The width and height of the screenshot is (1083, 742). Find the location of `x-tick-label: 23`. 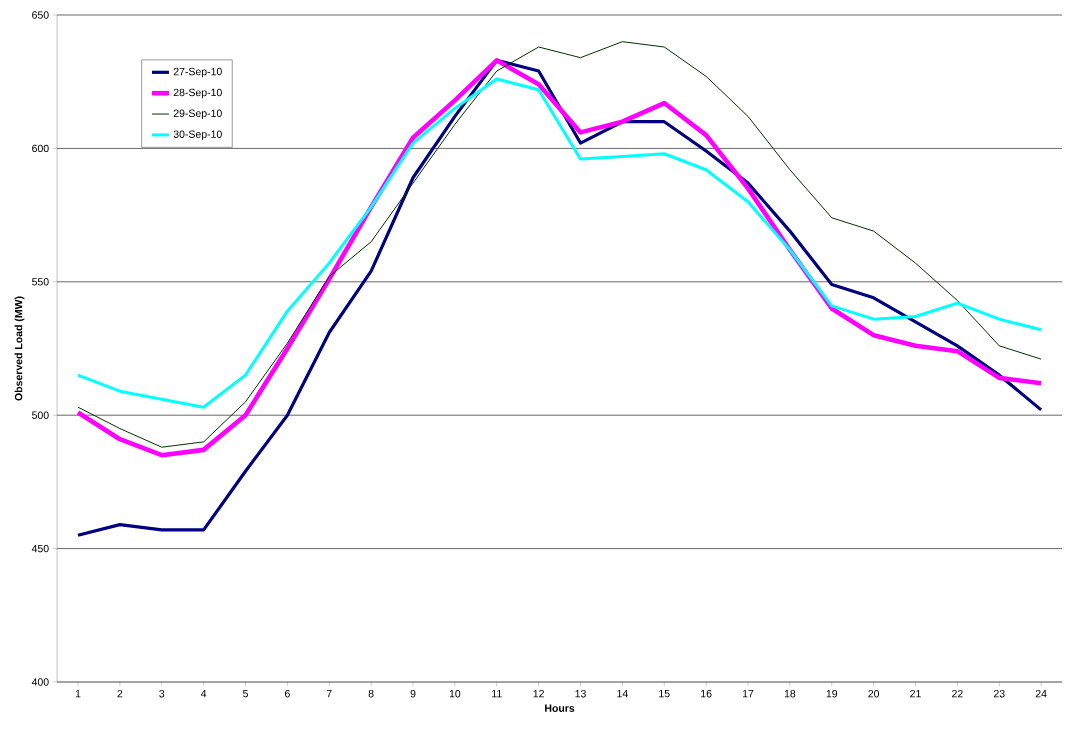

x-tick-label: 23 is located at coordinates (999, 693).